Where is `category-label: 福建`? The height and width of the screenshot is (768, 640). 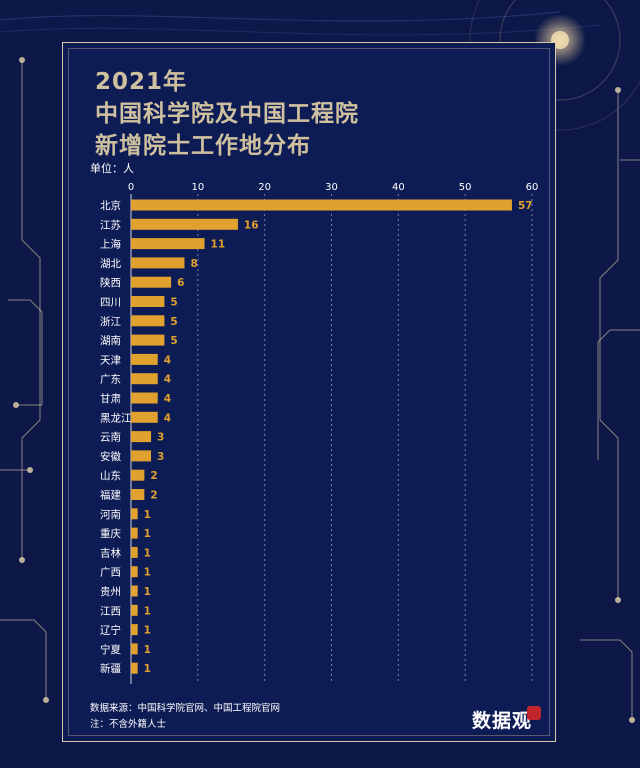 category-label: 福建 is located at coordinates (110, 495).